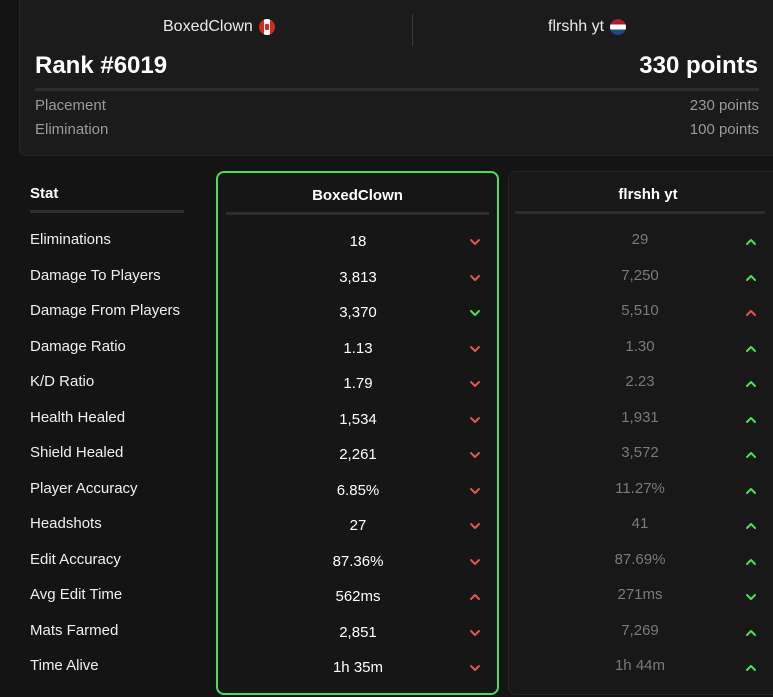 The image size is (773, 697). Describe the element at coordinates (358, 632) in the screenshot. I see `player-1-stat-value: 2,851` at that location.